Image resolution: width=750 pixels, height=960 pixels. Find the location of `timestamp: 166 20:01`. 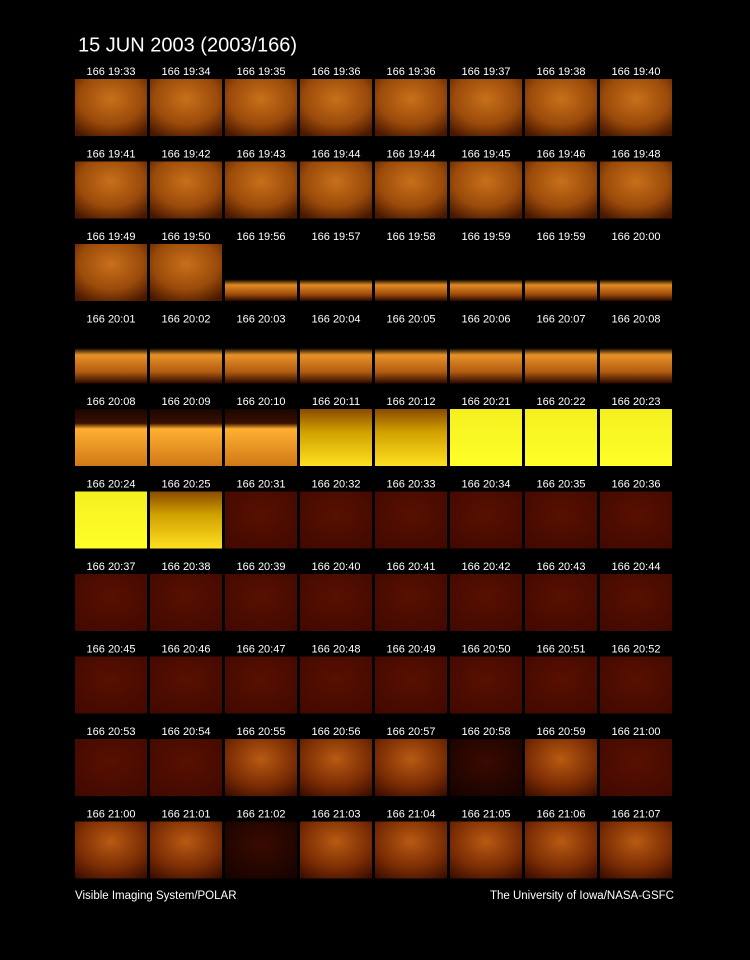

timestamp: 166 20:01 is located at coordinates (111, 319).